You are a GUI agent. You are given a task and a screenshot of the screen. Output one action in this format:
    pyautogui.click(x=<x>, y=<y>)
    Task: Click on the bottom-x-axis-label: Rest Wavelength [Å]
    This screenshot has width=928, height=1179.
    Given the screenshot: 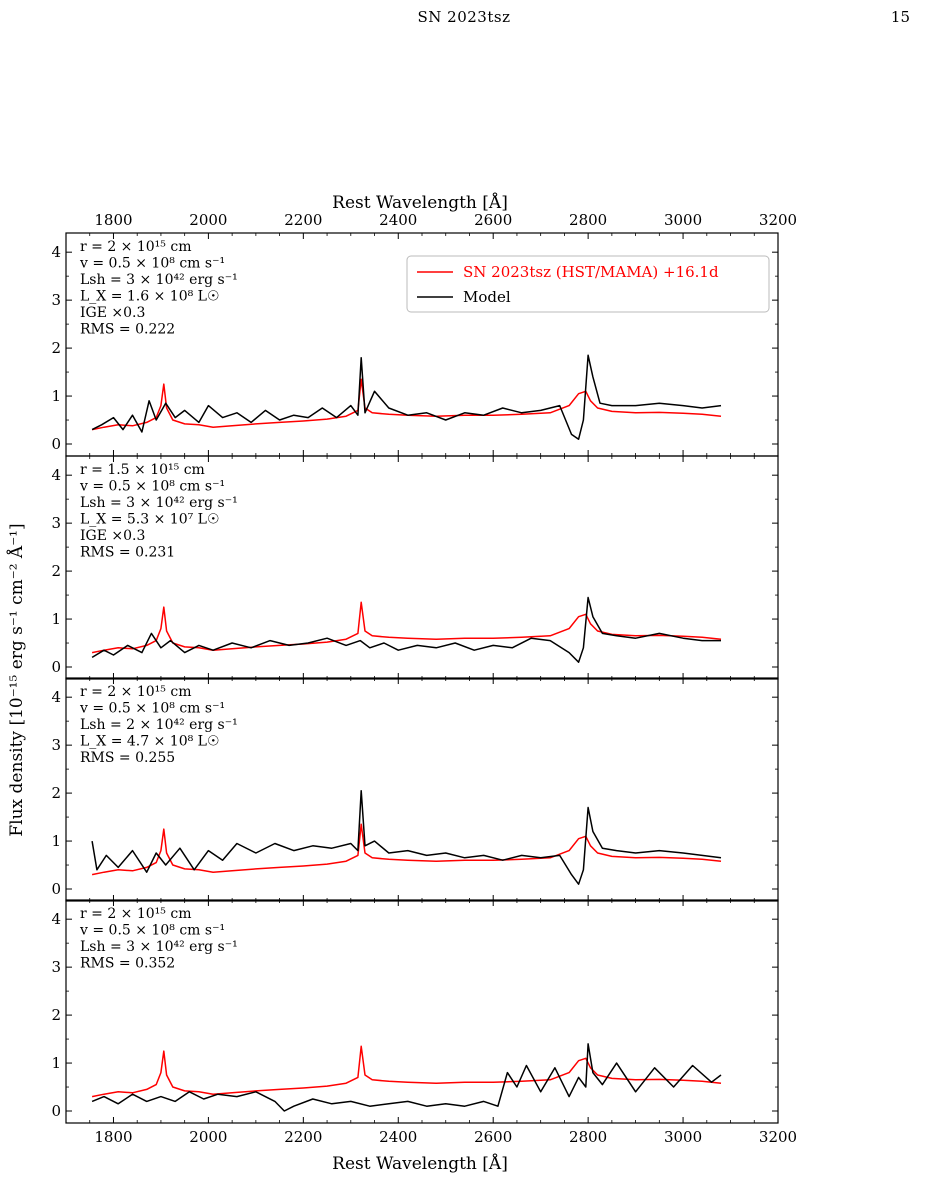 What is the action you would take?
    pyautogui.click(x=420, y=1163)
    